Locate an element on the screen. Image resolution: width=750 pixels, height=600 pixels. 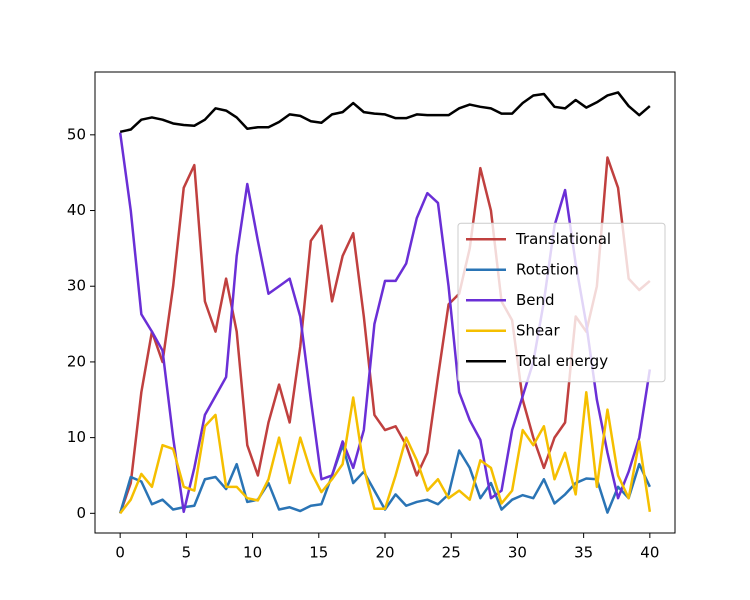
legend-box is located at coordinates (561, 302).